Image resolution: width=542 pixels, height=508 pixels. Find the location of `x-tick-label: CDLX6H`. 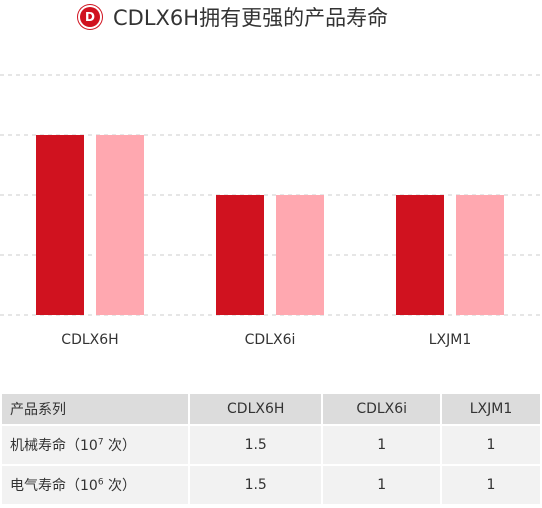

x-tick-label: CDLX6H is located at coordinates (89, 340).